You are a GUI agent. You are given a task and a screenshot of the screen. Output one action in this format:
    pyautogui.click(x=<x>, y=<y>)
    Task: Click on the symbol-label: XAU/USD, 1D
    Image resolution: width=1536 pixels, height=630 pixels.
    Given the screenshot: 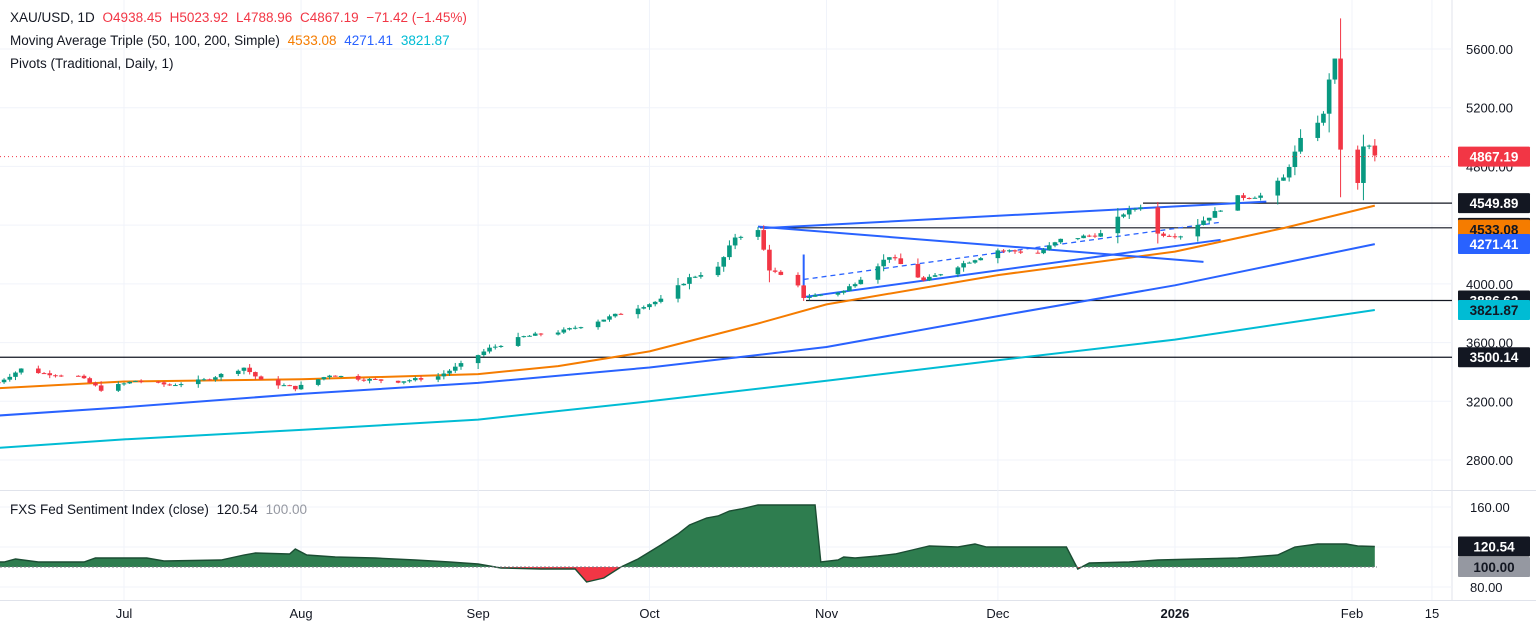 What is the action you would take?
    pyautogui.click(x=52, y=17)
    